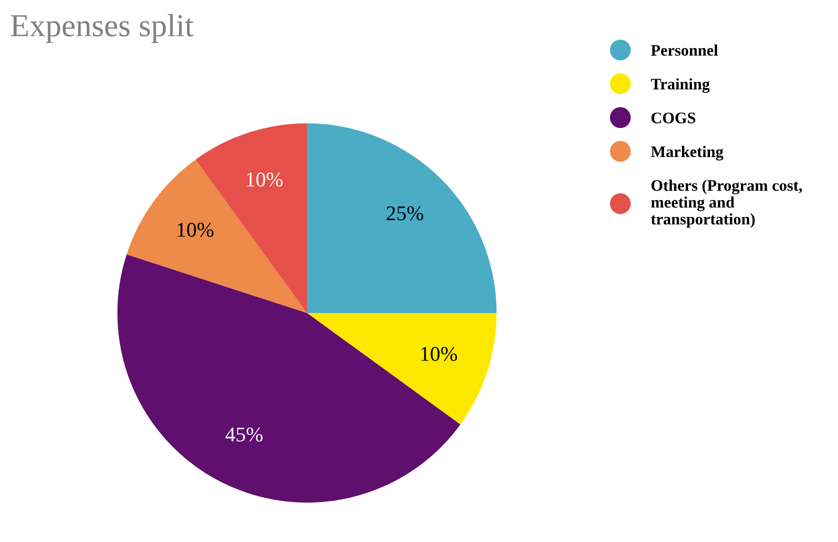 The width and height of the screenshot is (838, 542). What do you see at coordinates (726, 204) in the screenshot?
I see `legend-label: Others (Program cost, meeting and transportation)` at bounding box center [726, 204].